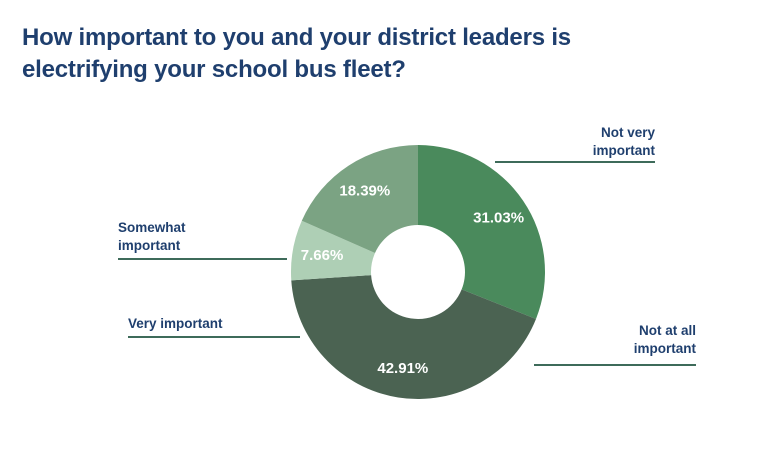 The image size is (774, 468). What do you see at coordinates (413, 337) in the screenshot?
I see `donut-slice-not-at-all-important` at bounding box center [413, 337].